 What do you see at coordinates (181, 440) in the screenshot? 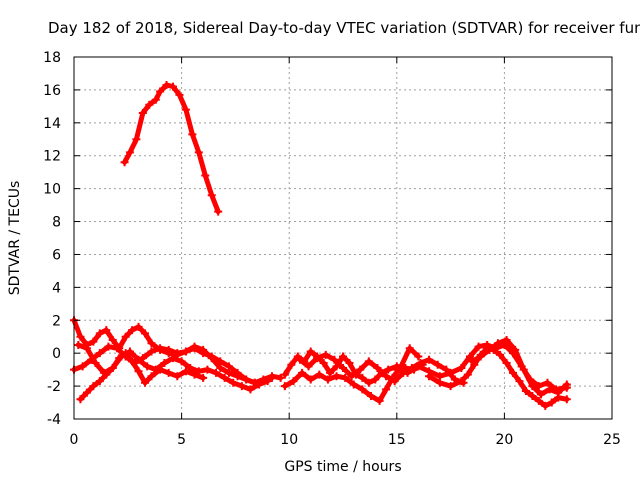
I see `x-tick-label: 5` at bounding box center [181, 440].